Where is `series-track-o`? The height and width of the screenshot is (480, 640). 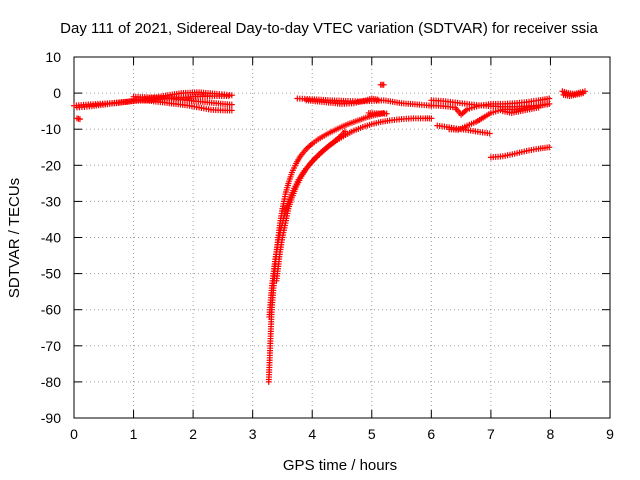
series-track-o is located at coordinates (573, 94).